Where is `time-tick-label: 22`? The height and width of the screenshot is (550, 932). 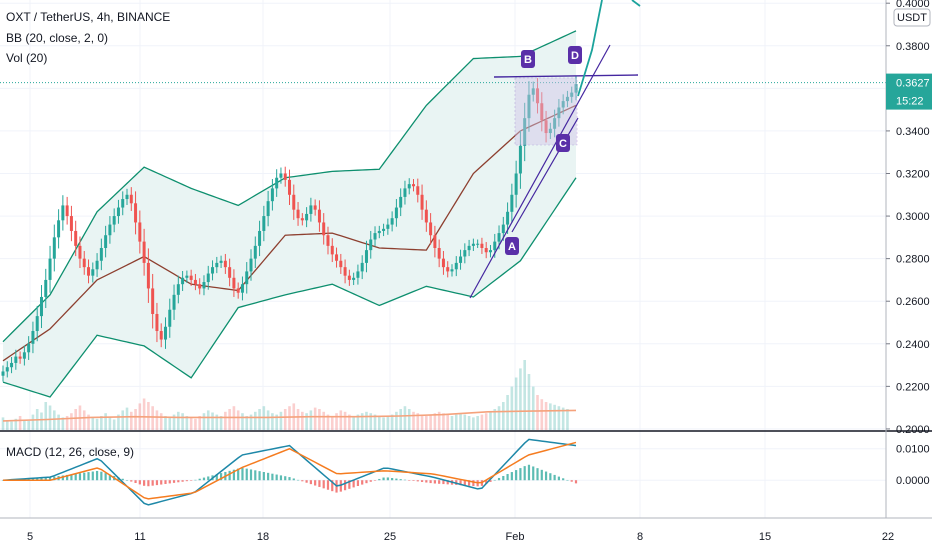 time-tick-label: 22 is located at coordinates (888, 537).